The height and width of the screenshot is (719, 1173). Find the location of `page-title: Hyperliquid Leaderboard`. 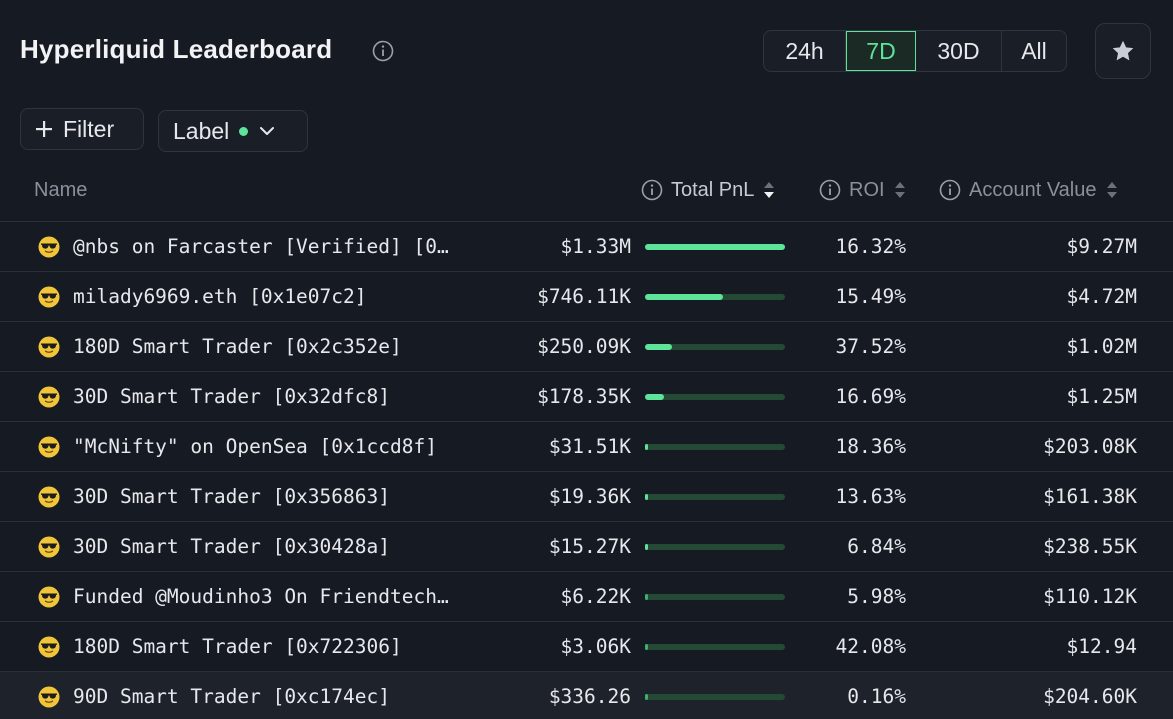

page-title: Hyperliquid Leaderboard is located at coordinates (176, 49).